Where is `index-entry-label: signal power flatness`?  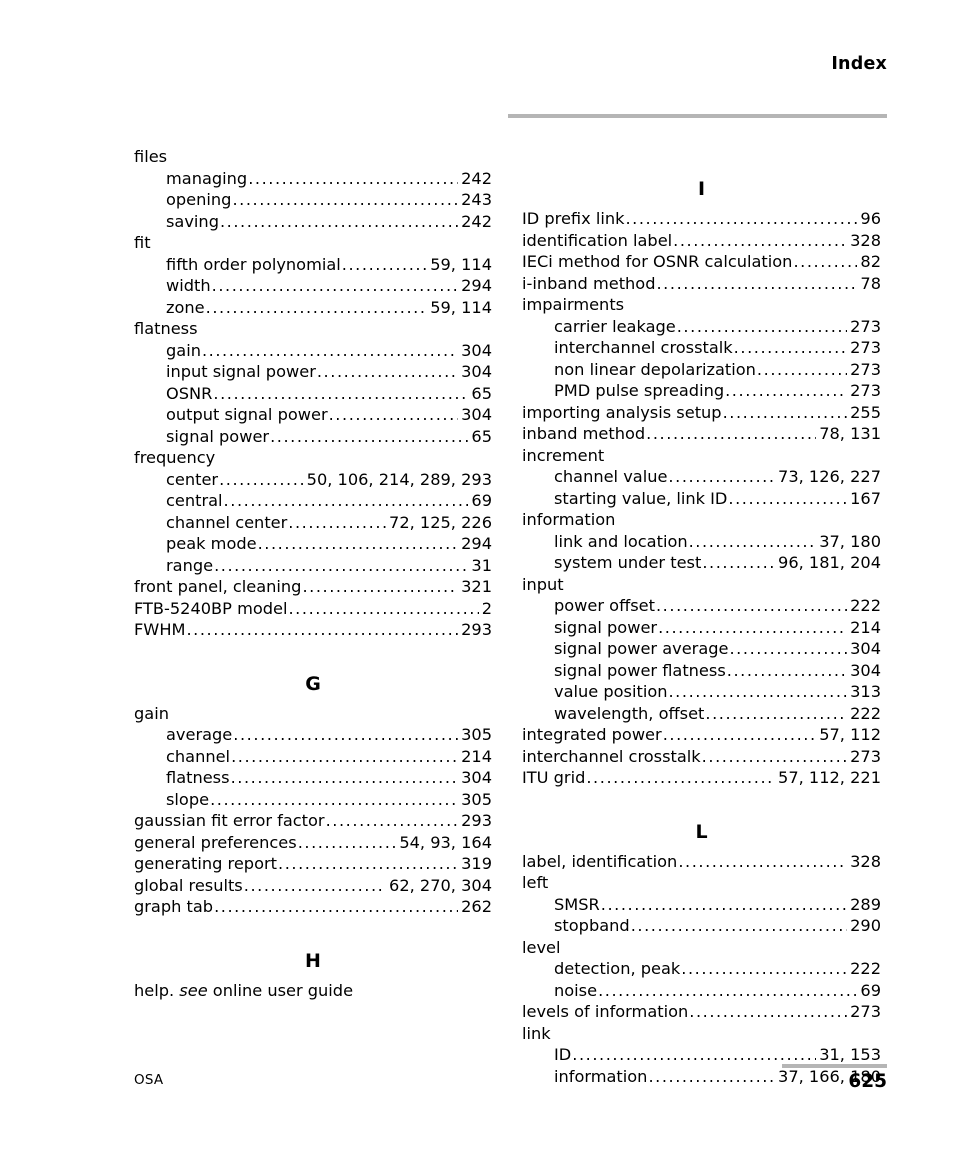
index-entry-label: signal power flatness is located at coordinates (640, 670).